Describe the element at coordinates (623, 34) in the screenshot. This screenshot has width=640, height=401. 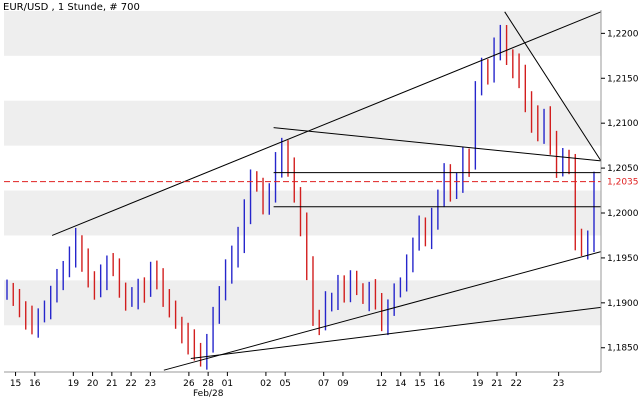
I see `y-tick-label: 1,2200` at that location.